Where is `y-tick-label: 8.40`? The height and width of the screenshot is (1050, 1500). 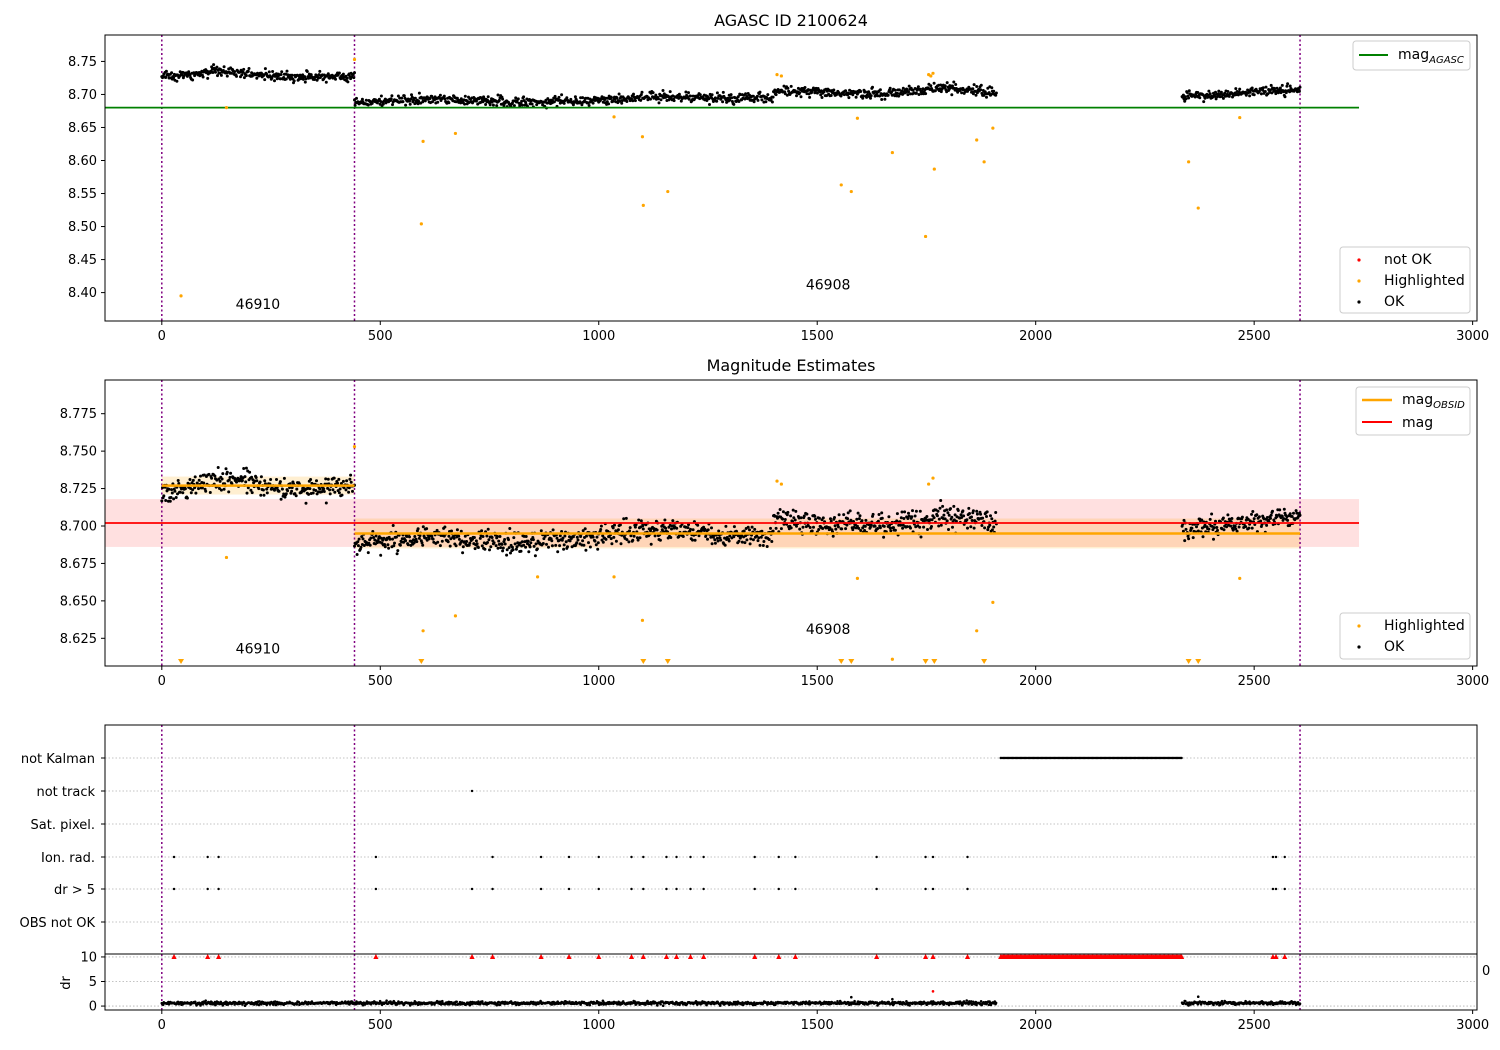
y-tick-label: 8.40 is located at coordinates (82, 293).